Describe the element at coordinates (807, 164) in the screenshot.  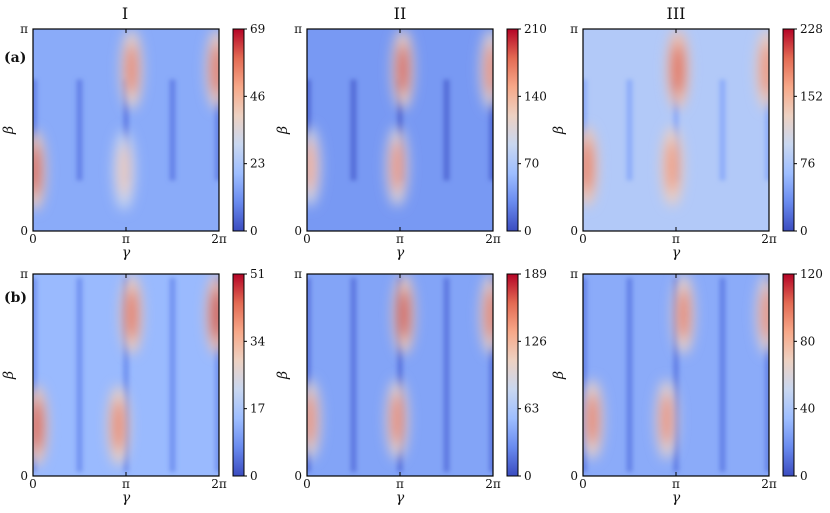
I see `colorbar-tick-label: 76` at that location.